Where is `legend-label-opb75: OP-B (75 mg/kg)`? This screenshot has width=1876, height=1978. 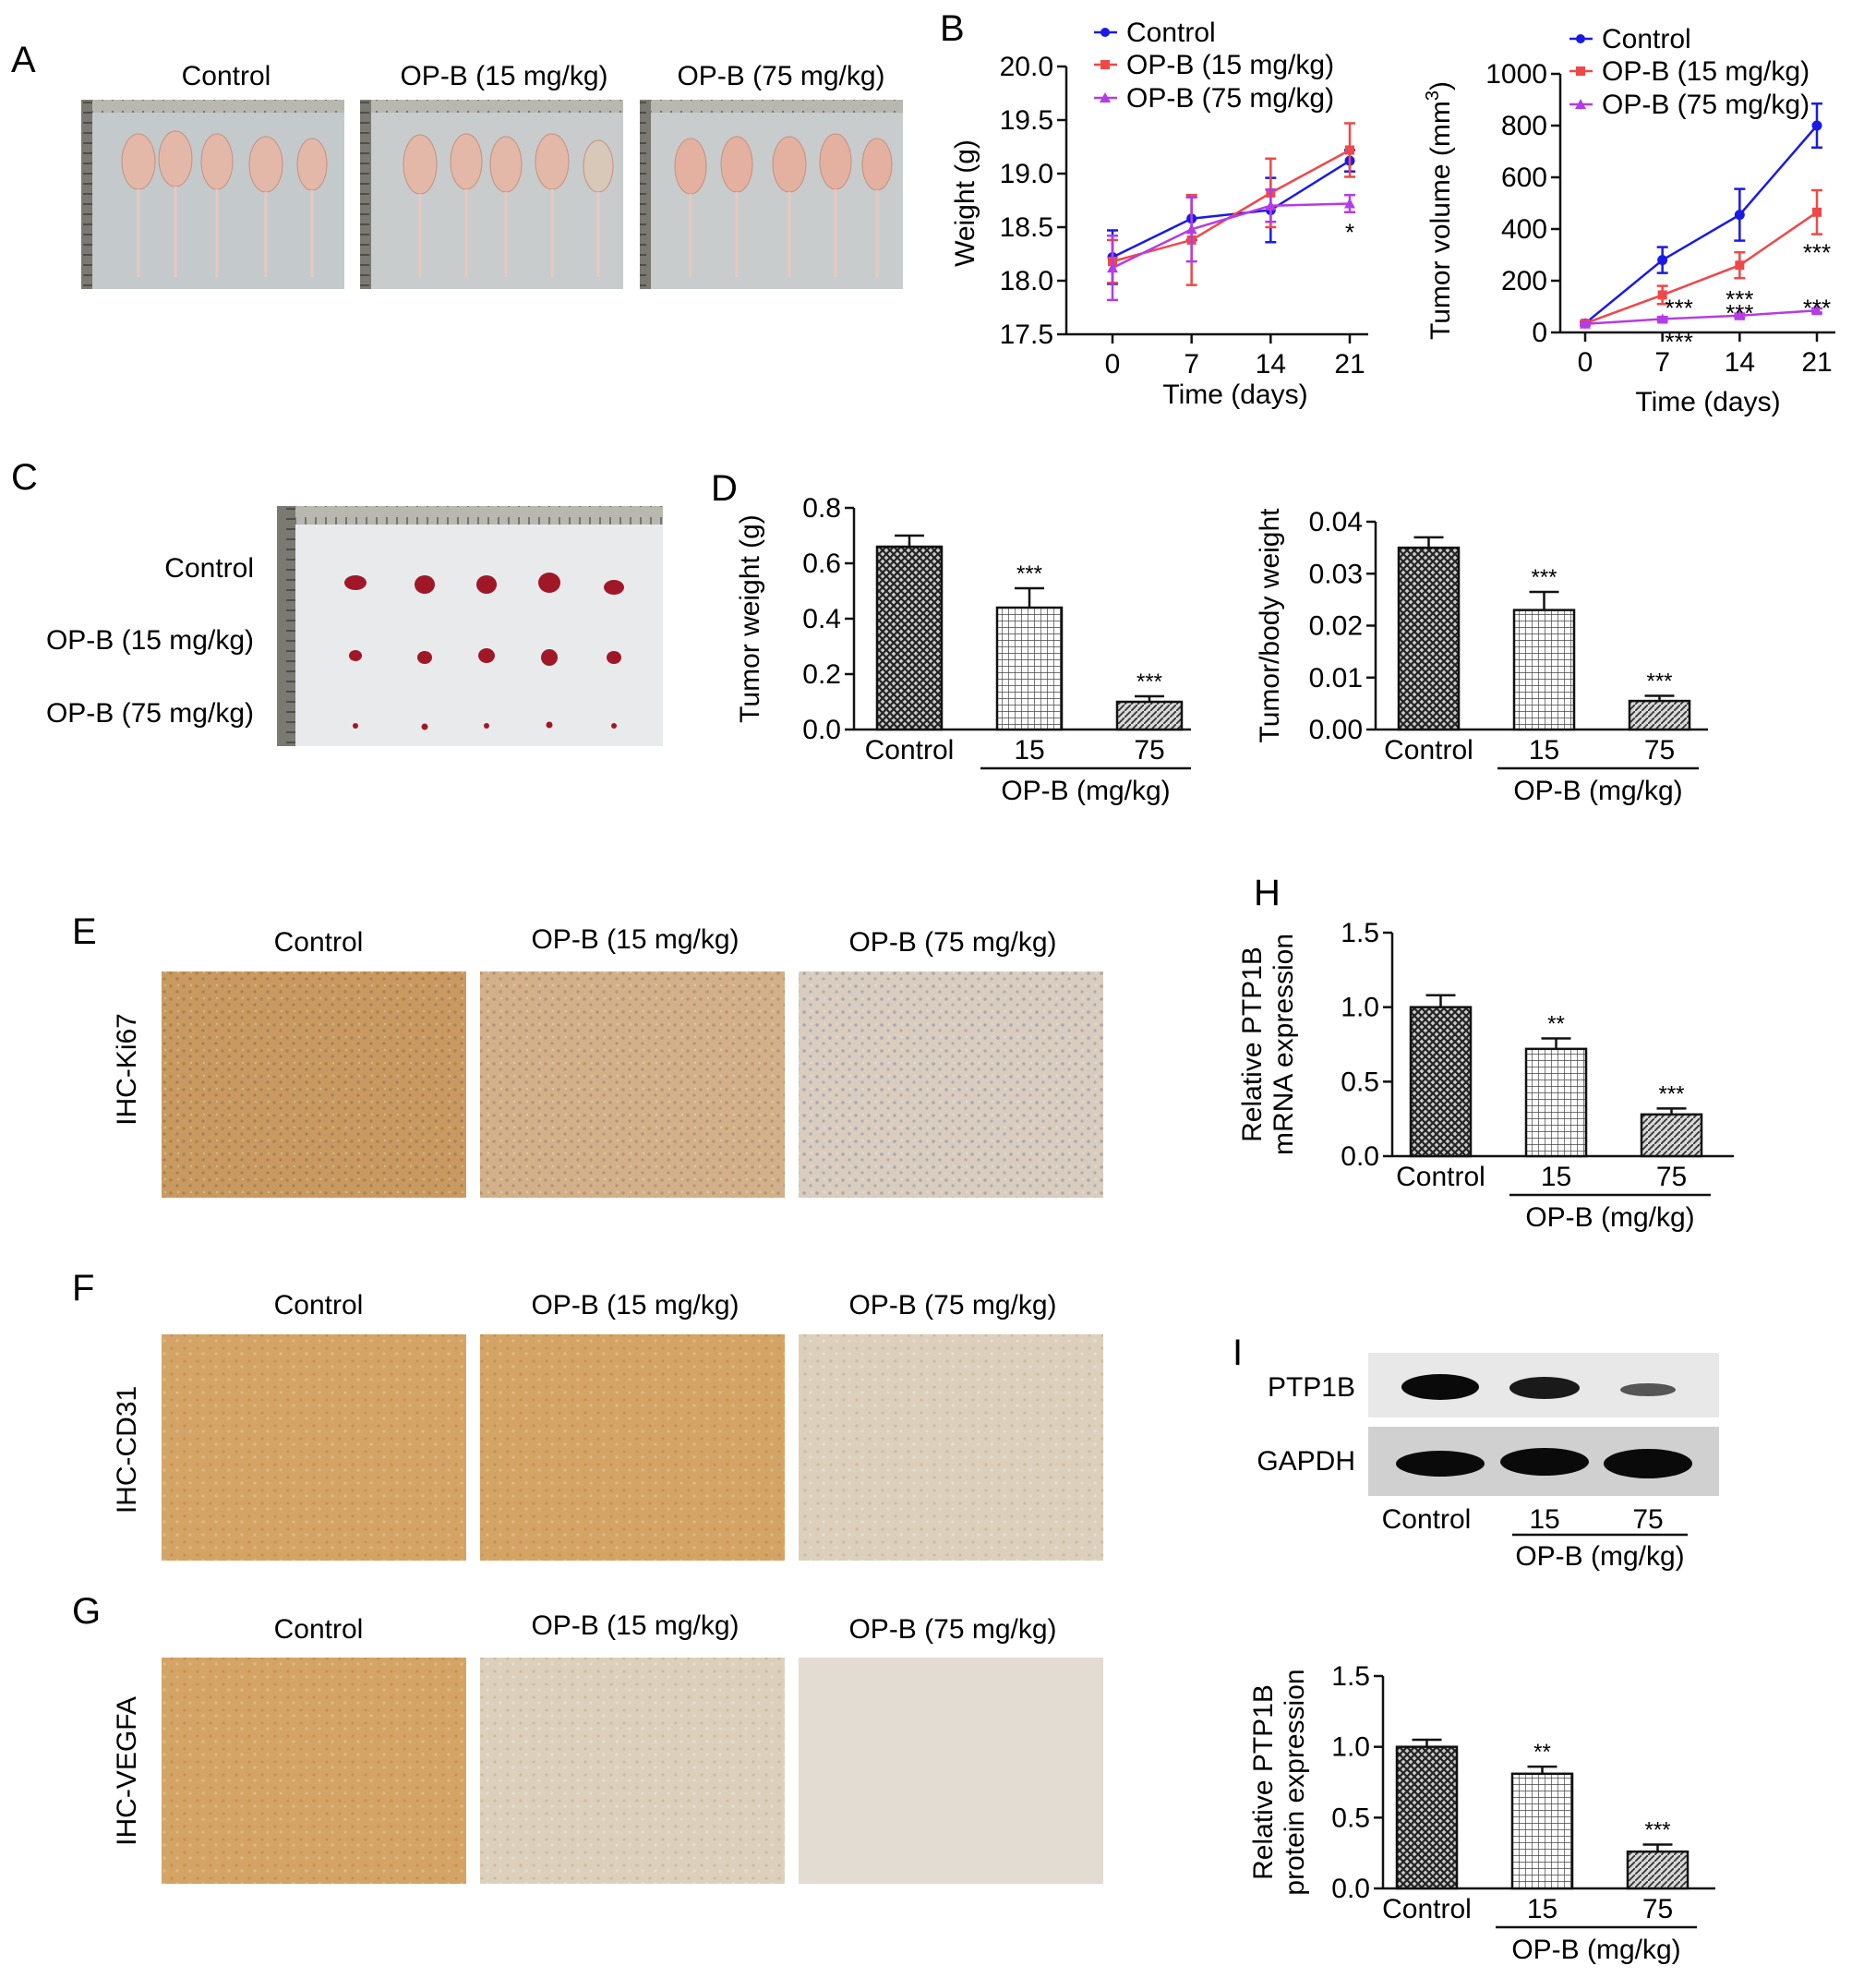
legend-label-opb75: OP-B (75 mg/kg) is located at coordinates (1230, 99).